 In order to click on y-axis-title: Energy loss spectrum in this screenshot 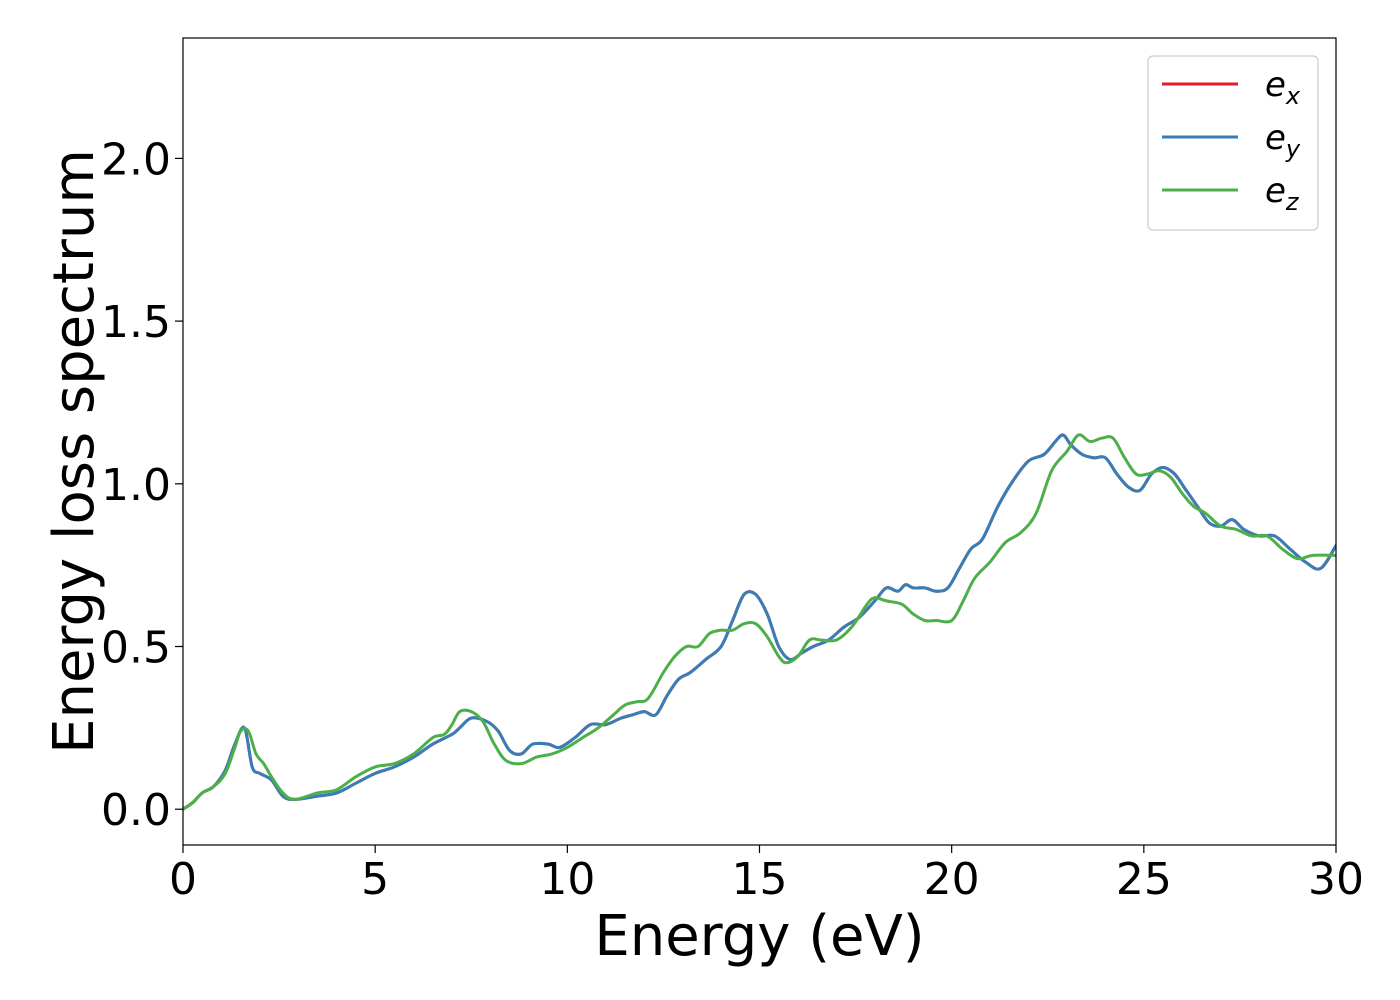, I will do `click(74, 451)`.